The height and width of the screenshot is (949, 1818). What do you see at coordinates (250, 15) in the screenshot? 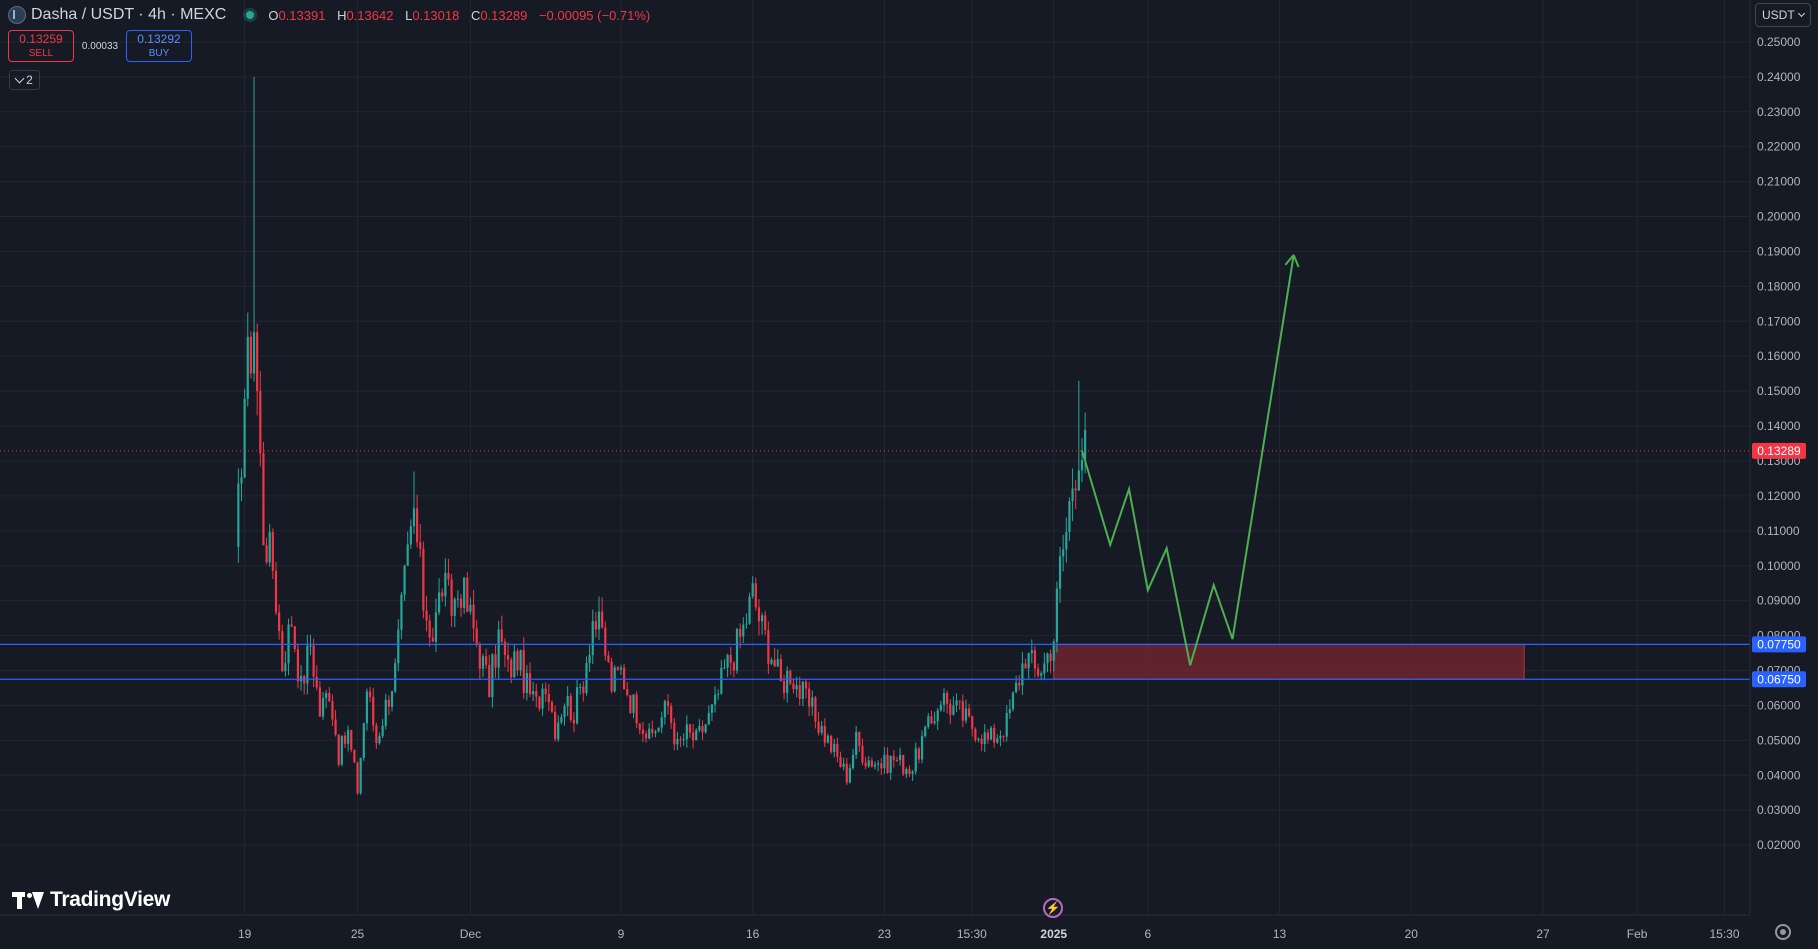
I see `market-open-icon` at bounding box center [250, 15].